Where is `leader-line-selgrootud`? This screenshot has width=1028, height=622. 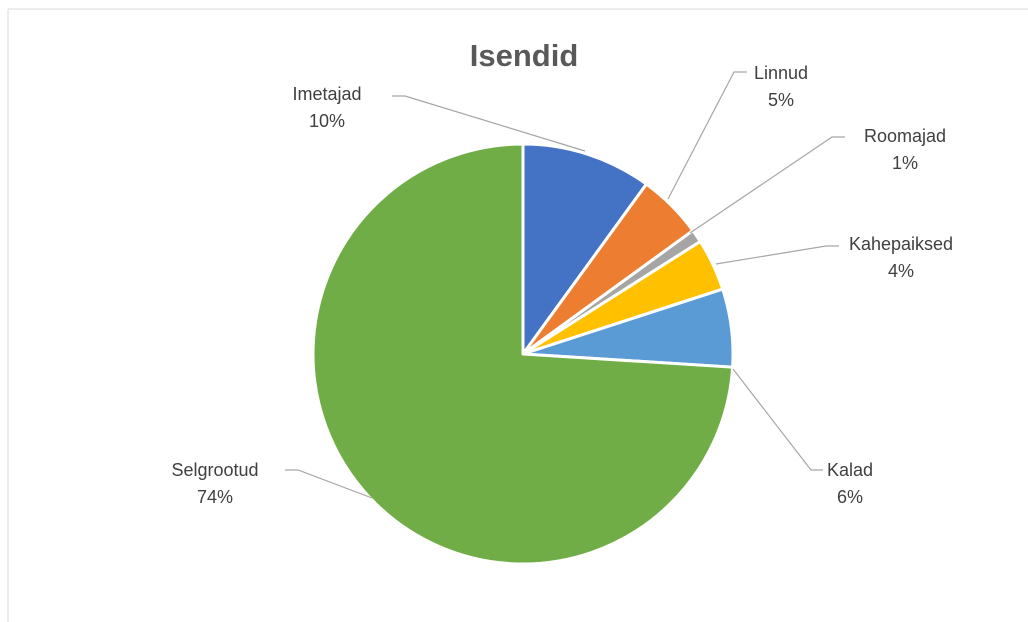
leader-line-selgrootud is located at coordinates (329, 484).